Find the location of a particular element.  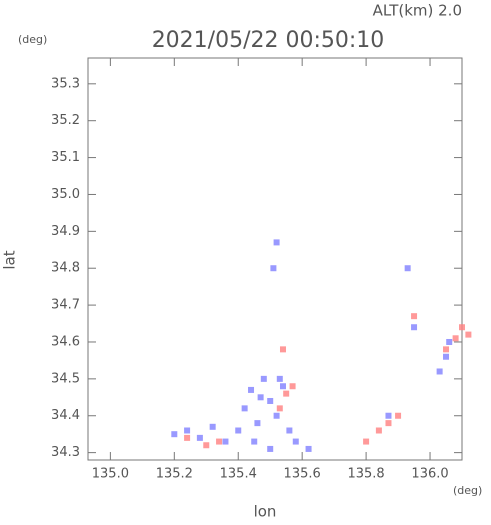

altitude-label: ALT(km) 2.0 is located at coordinates (417, 11).